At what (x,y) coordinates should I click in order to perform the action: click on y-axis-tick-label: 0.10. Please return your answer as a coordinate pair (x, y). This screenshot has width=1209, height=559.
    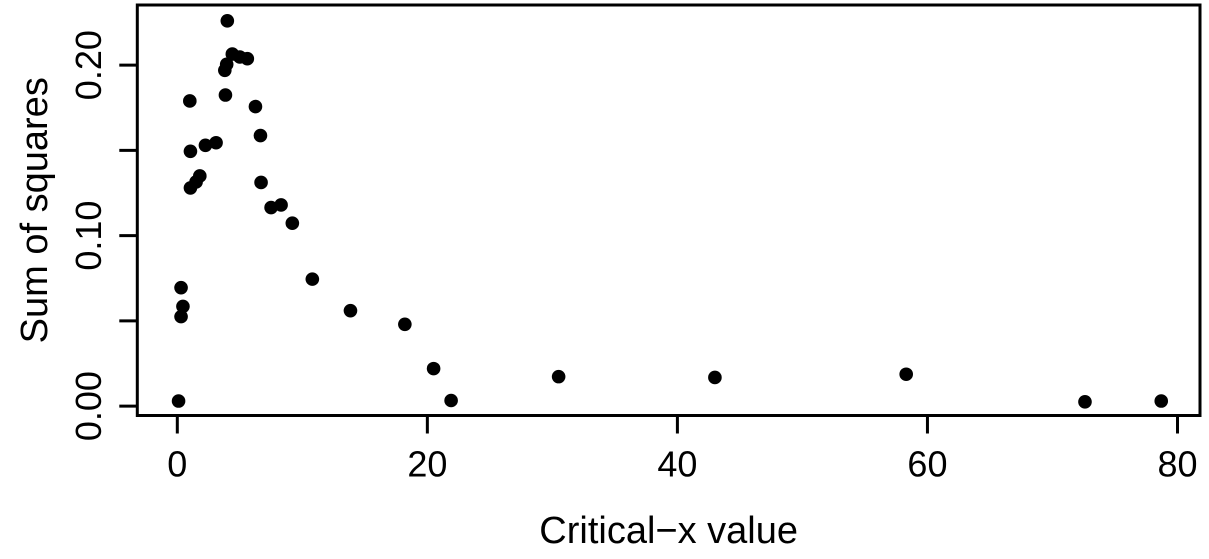
    Looking at the image, I should click on (88, 236).